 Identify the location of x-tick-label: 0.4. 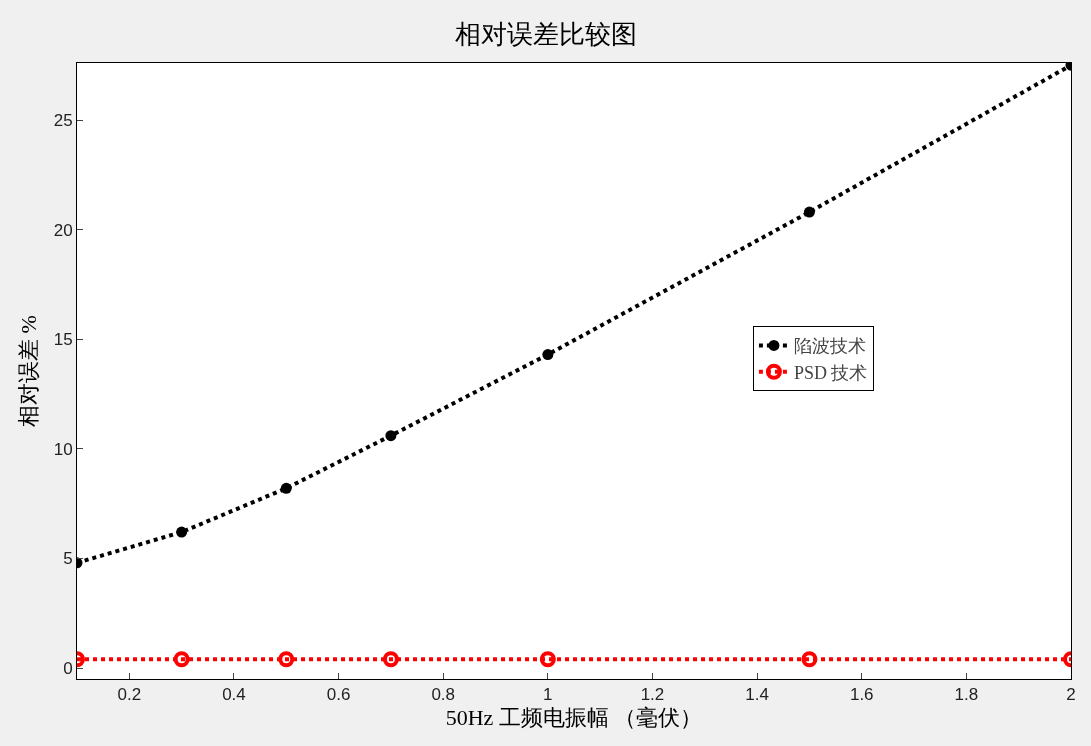
(234, 695).